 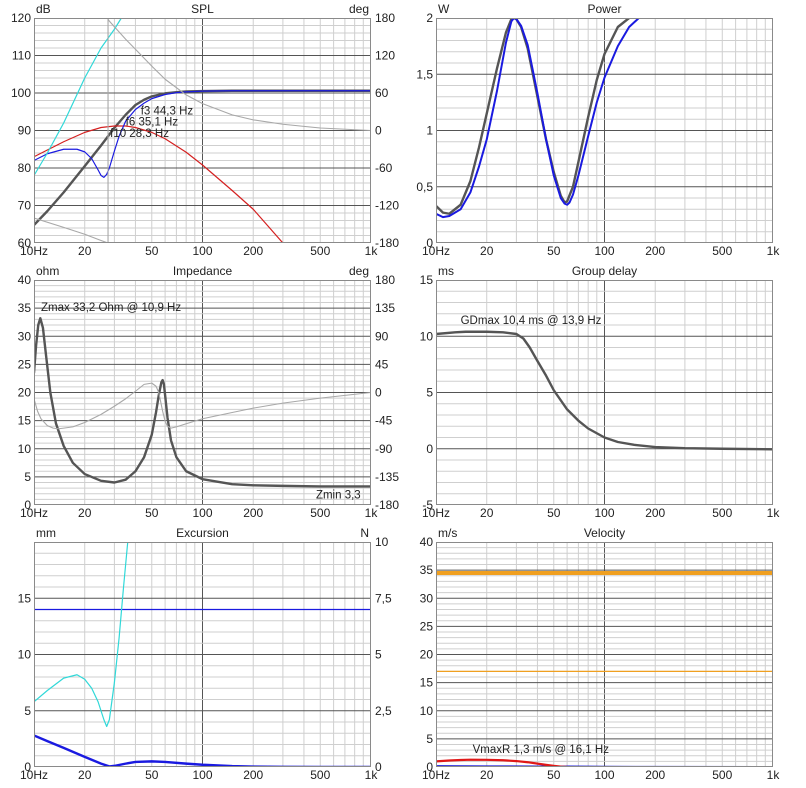 What do you see at coordinates (25, 168) in the screenshot?
I see `y-tick-label-left: 80` at bounding box center [25, 168].